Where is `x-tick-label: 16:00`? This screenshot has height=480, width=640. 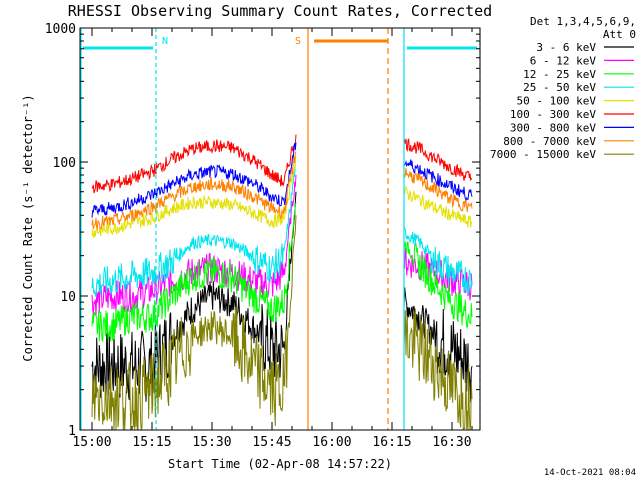 x-tick-label: 16:00 is located at coordinates (331, 442).